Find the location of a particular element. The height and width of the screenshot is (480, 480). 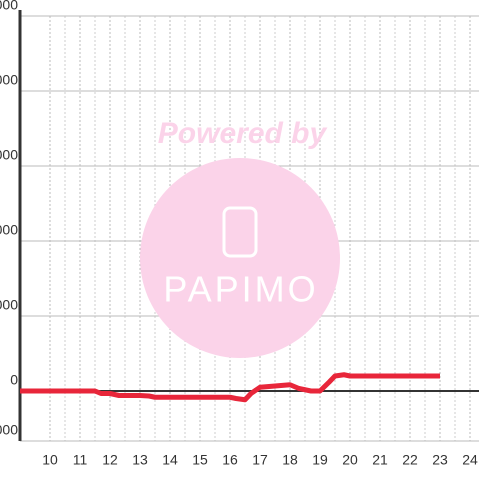

watermark-text: Powered by is located at coordinates (243, 133).